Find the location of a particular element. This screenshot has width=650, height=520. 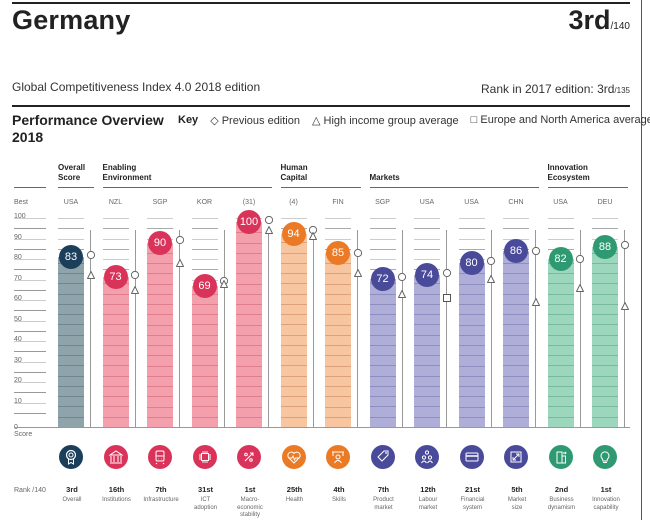

group-header-line: Score is located at coordinates (69, 177).